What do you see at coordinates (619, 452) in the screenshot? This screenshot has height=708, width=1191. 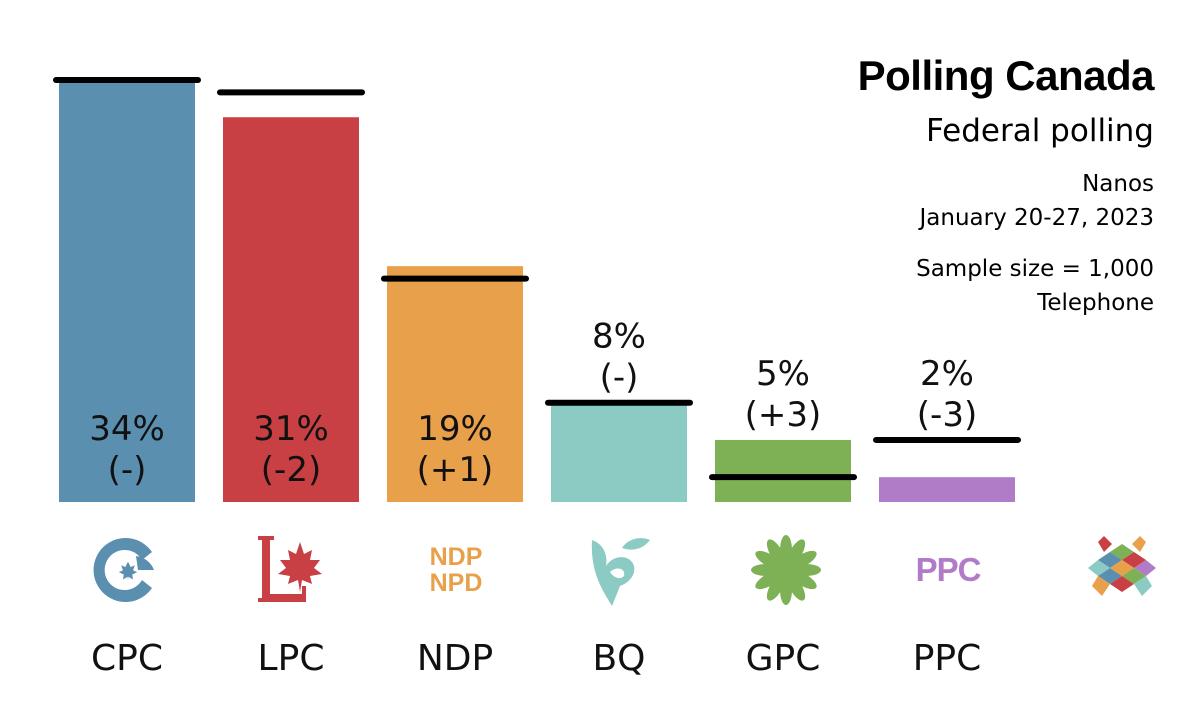 I see `bar-bq` at bounding box center [619, 452].